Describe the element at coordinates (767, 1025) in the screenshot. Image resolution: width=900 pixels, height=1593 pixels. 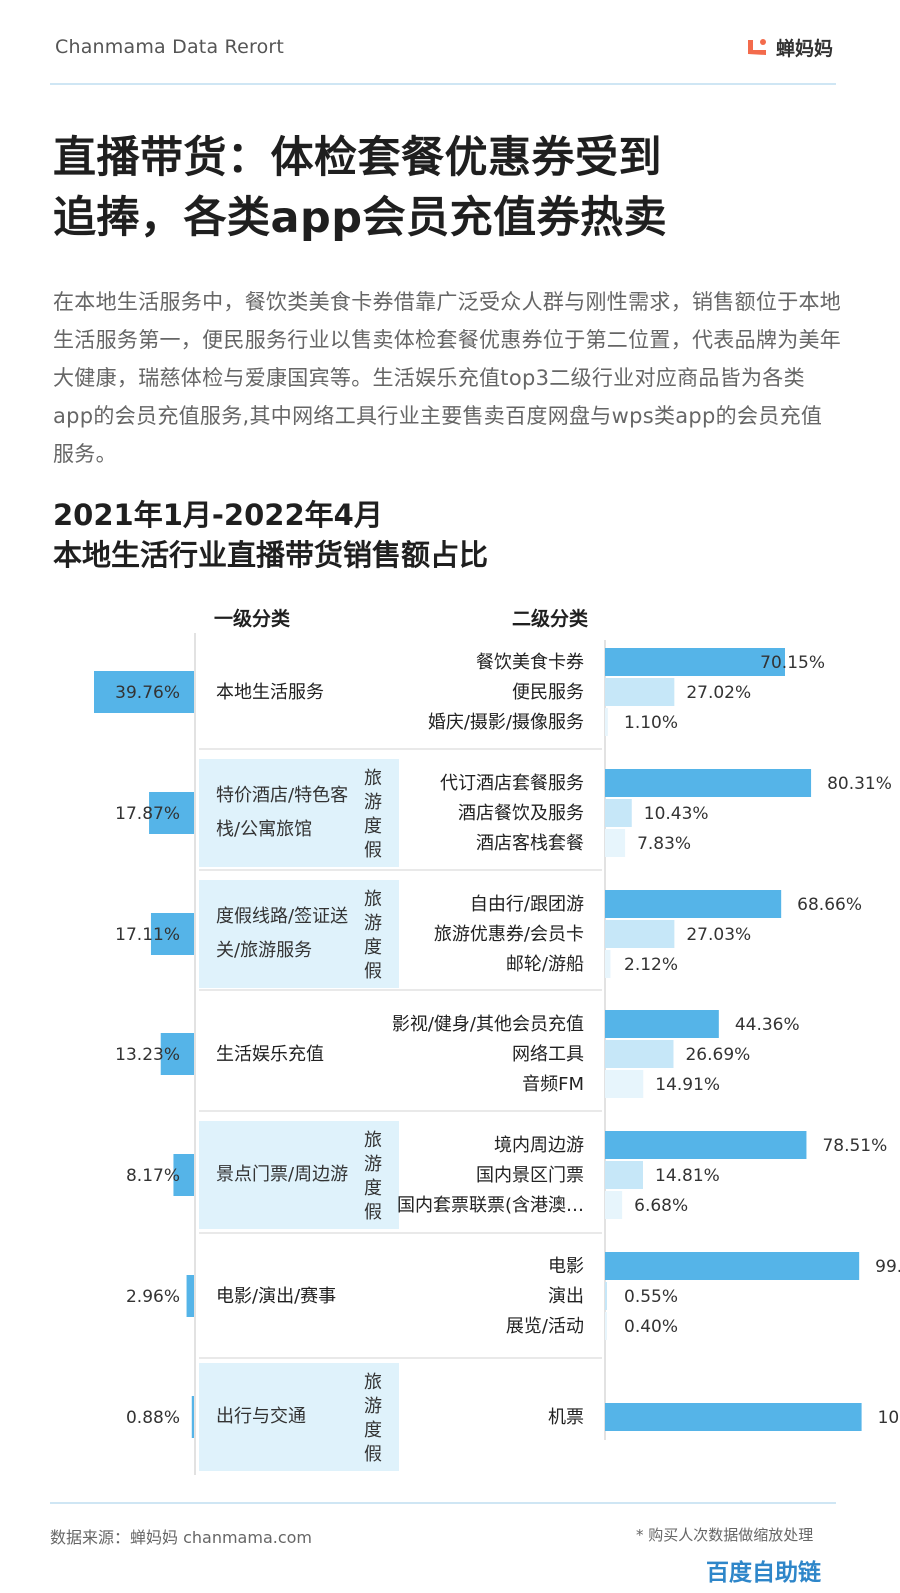
I see `level2-share-label: 44.36%` at that location.